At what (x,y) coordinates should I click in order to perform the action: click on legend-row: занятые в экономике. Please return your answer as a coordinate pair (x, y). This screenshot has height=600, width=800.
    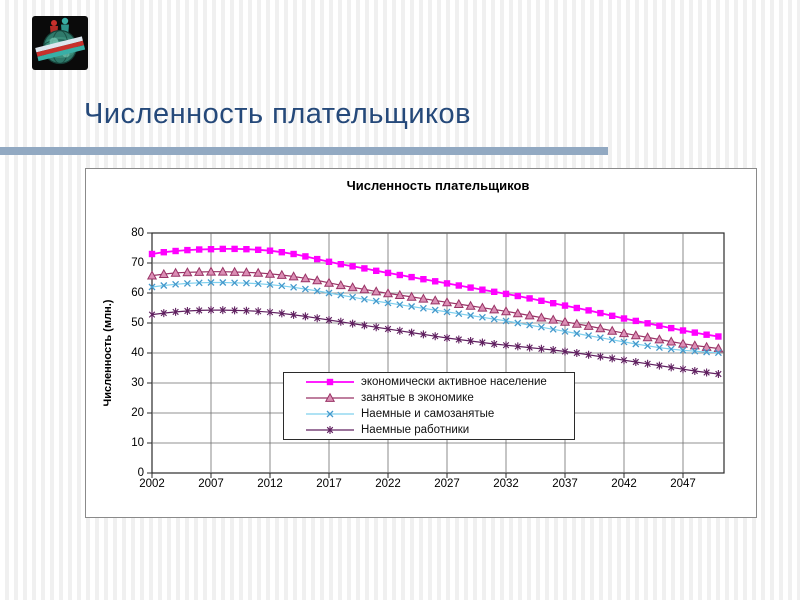
    Looking at the image, I should click on (440, 398).